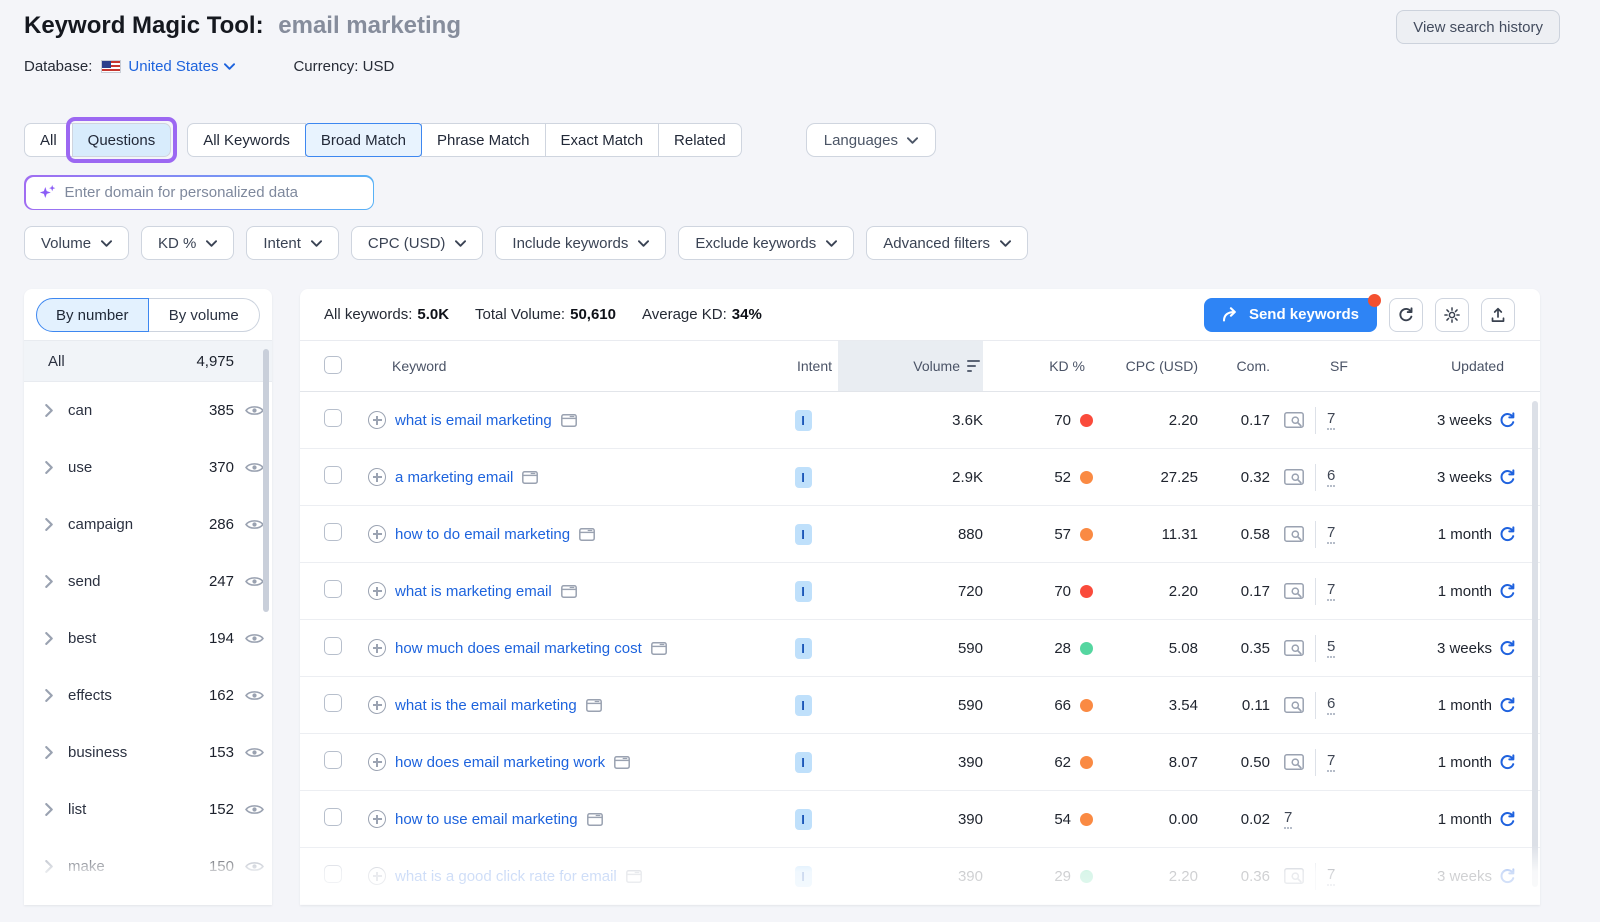 This screenshot has width=1600, height=922. I want to click on column-keyword: Keyword, so click(419, 366).